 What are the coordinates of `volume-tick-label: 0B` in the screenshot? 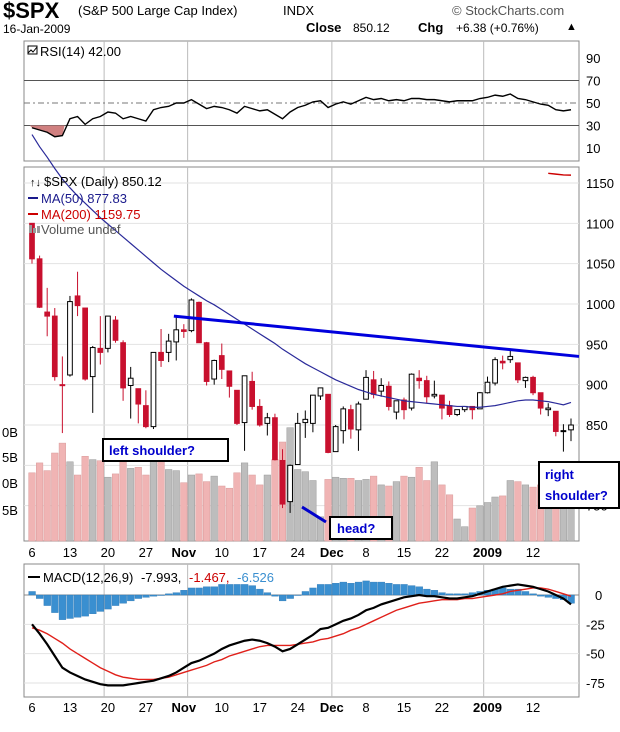 It's located at (10, 483).